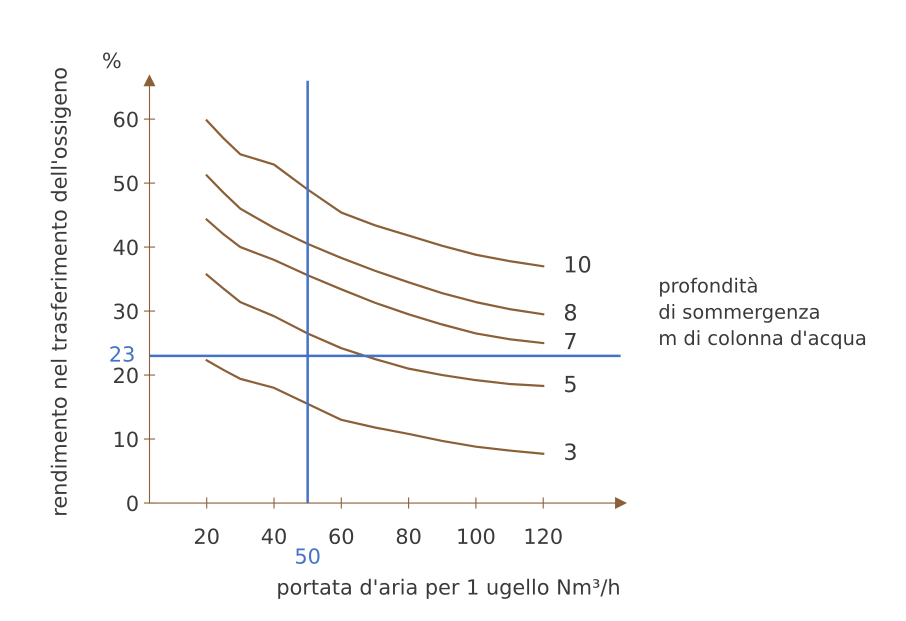 This screenshot has width=906, height=621. I want to click on ref-line-label: 50, so click(308, 556).